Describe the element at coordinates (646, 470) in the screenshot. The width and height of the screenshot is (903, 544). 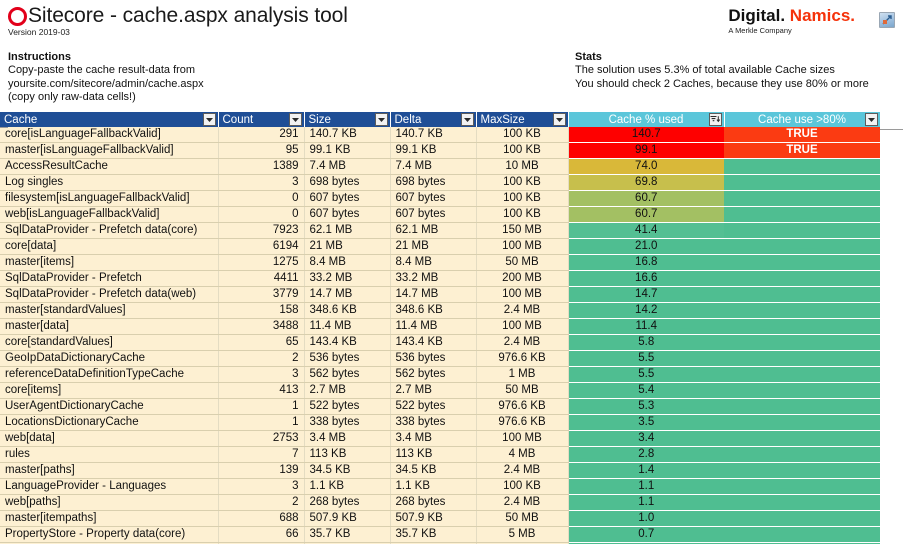
I see `cell-cache-percent-used: 1.4` at that location.